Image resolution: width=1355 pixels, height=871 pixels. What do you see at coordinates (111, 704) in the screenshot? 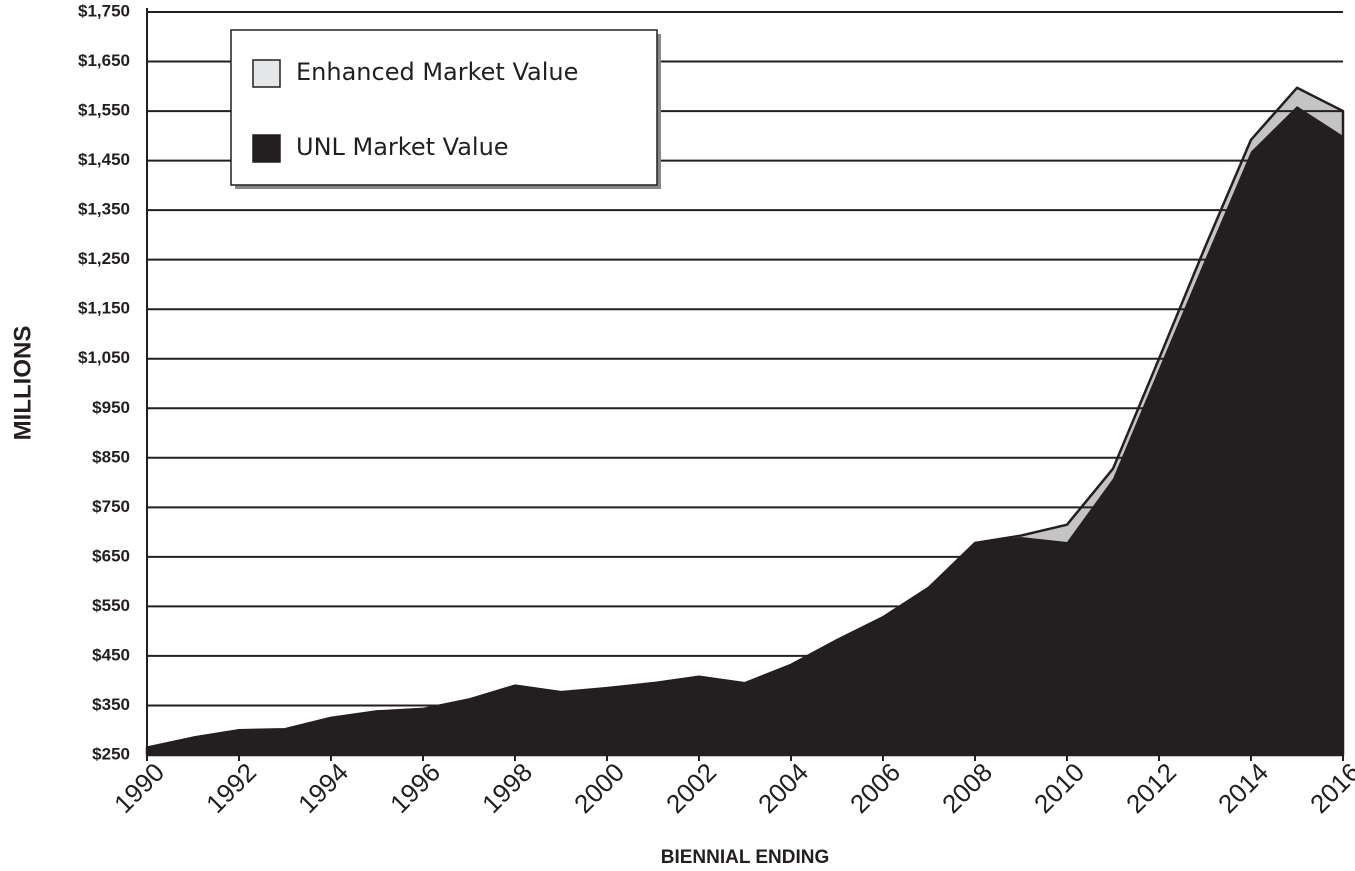
I see `y-tick-label: $350` at bounding box center [111, 704].